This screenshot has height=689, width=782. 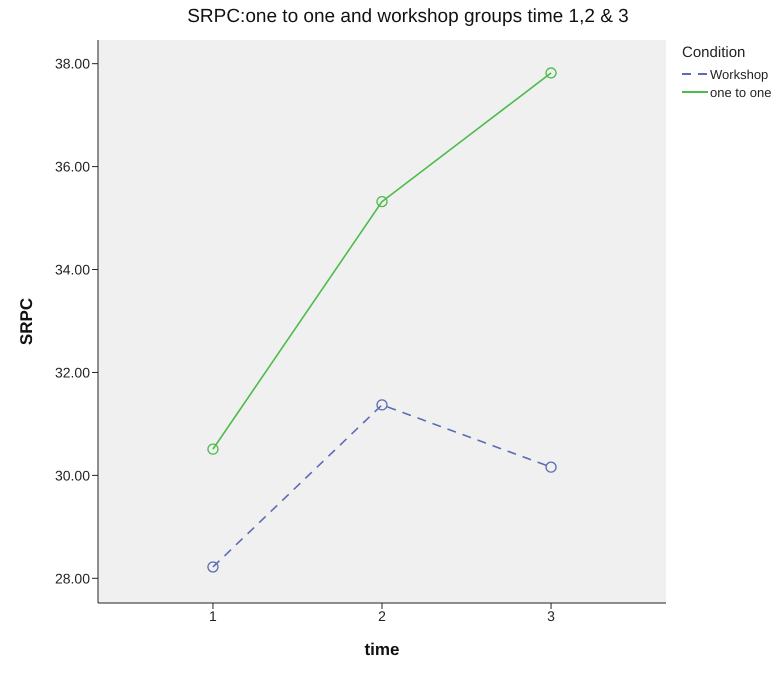 What do you see at coordinates (72, 269) in the screenshot?
I see `y-tick-label: 34.00` at bounding box center [72, 269].